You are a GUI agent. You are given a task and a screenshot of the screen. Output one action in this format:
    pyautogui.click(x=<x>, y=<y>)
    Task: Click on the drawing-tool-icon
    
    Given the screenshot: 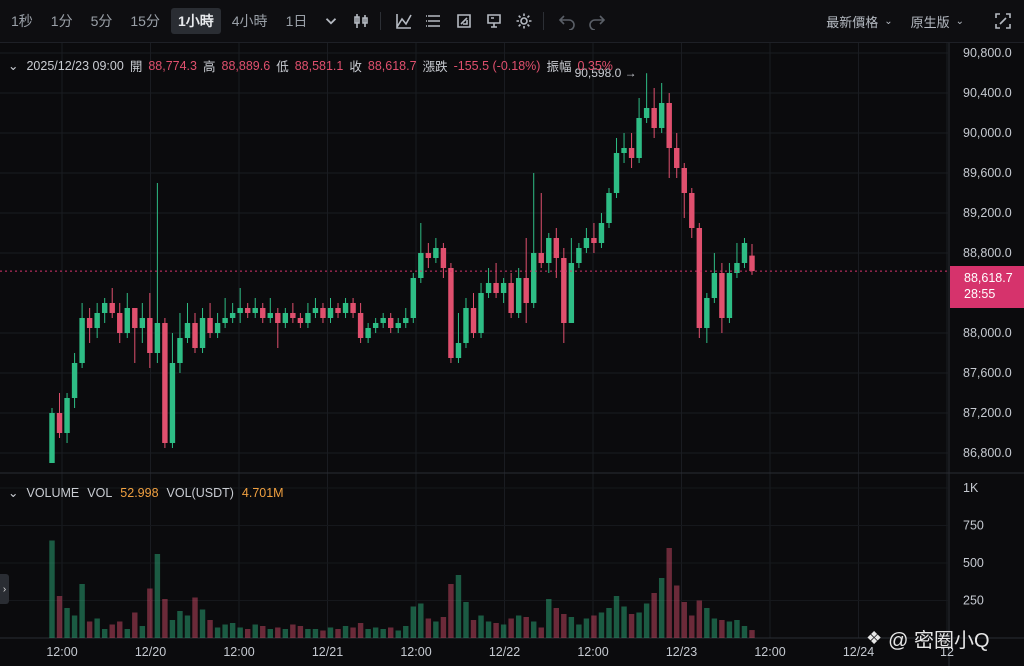 What is the action you would take?
    pyautogui.click(x=464, y=21)
    